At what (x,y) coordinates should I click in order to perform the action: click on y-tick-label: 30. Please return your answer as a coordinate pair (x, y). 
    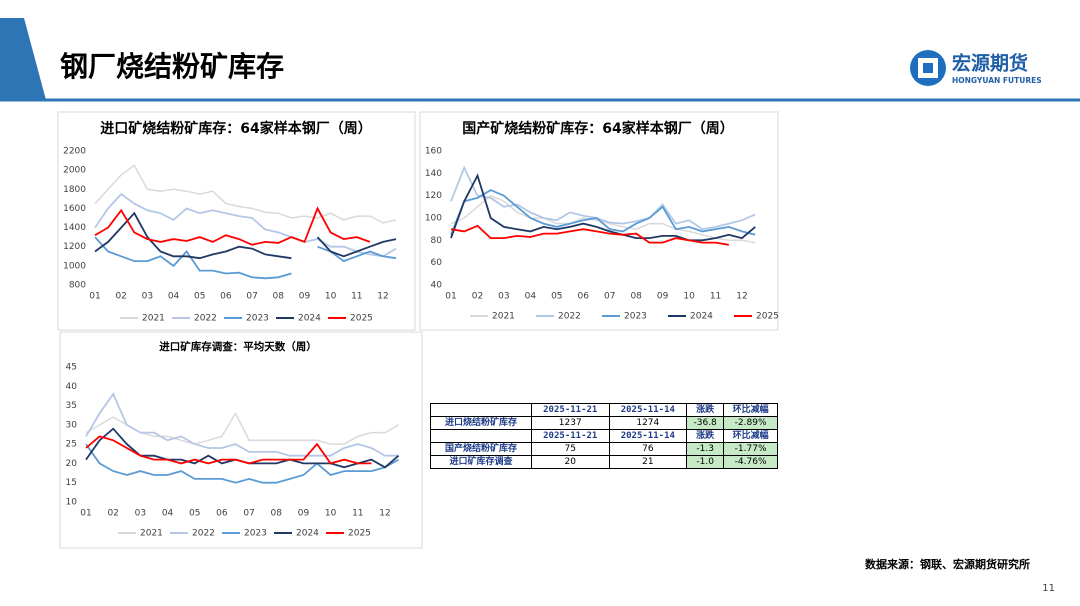
    Looking at the image, I should click on (72, 425).